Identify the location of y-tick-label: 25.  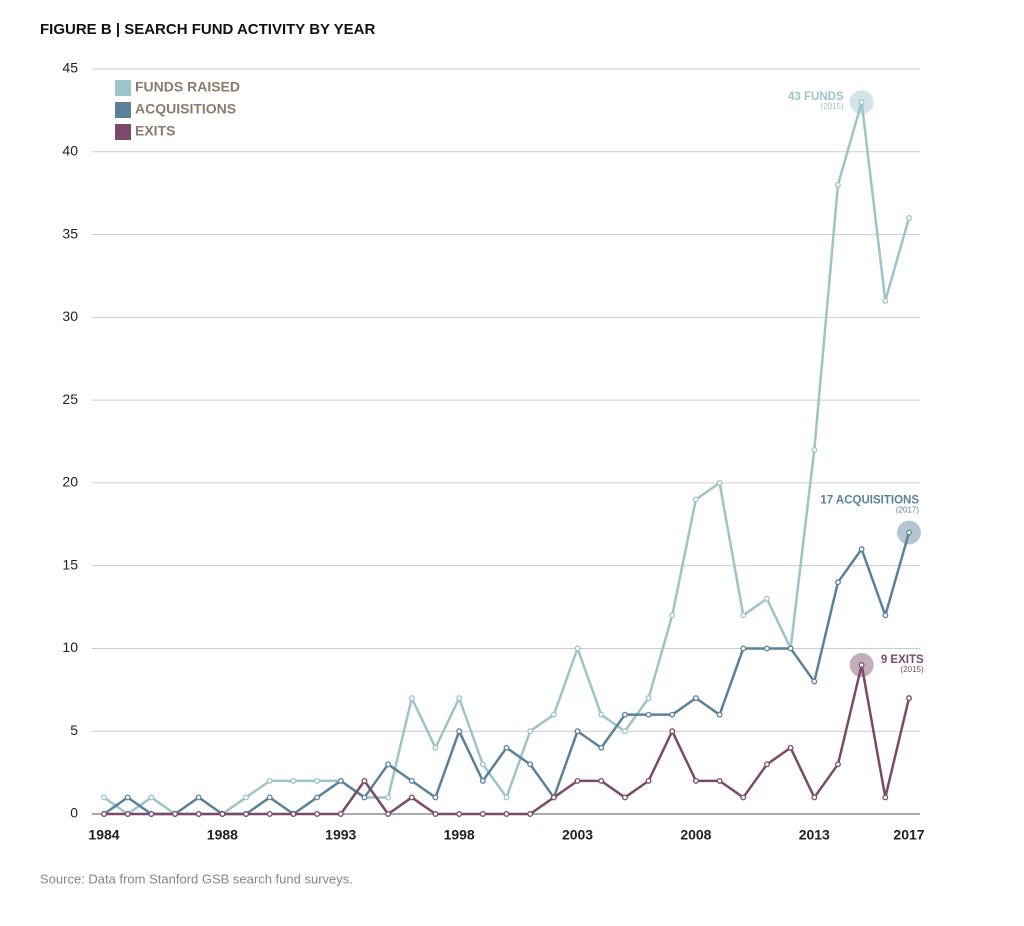
(70, 399).